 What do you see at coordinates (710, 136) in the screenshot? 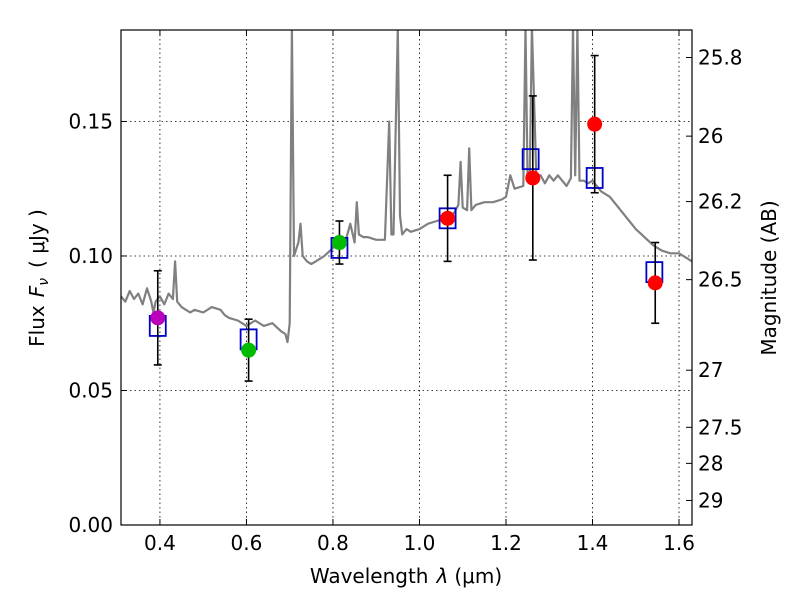
I see `mag-tick-label: 26` at bounding box center [710, 136].